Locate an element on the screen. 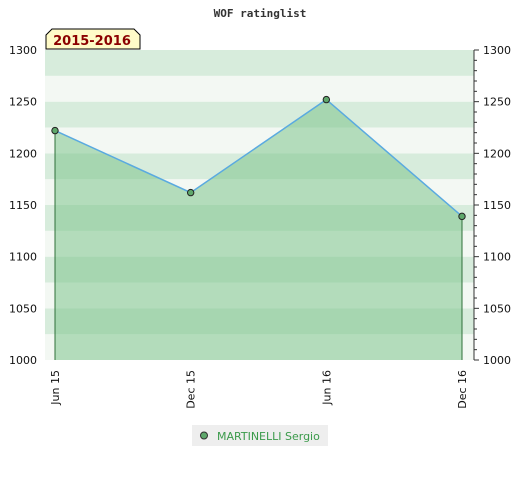  y-axis-right-labels: 1000 1050 1100 1150 1200 1250 1300 is located at coordinates (497, 205).